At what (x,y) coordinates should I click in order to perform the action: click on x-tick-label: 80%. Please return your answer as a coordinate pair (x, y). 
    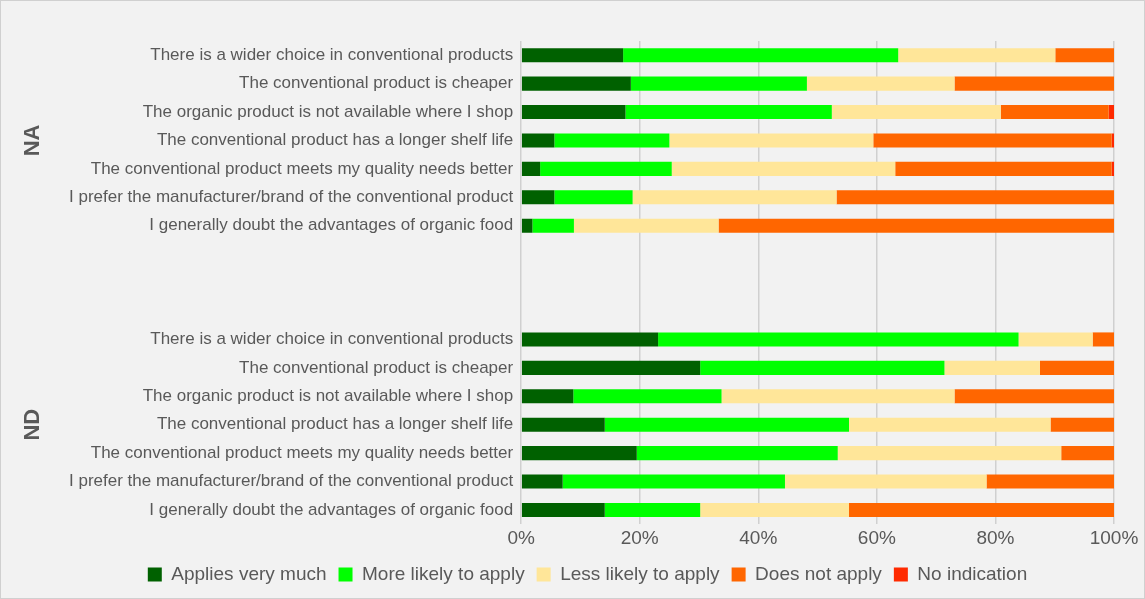
    Looking at the image, I should click on (995, 537).